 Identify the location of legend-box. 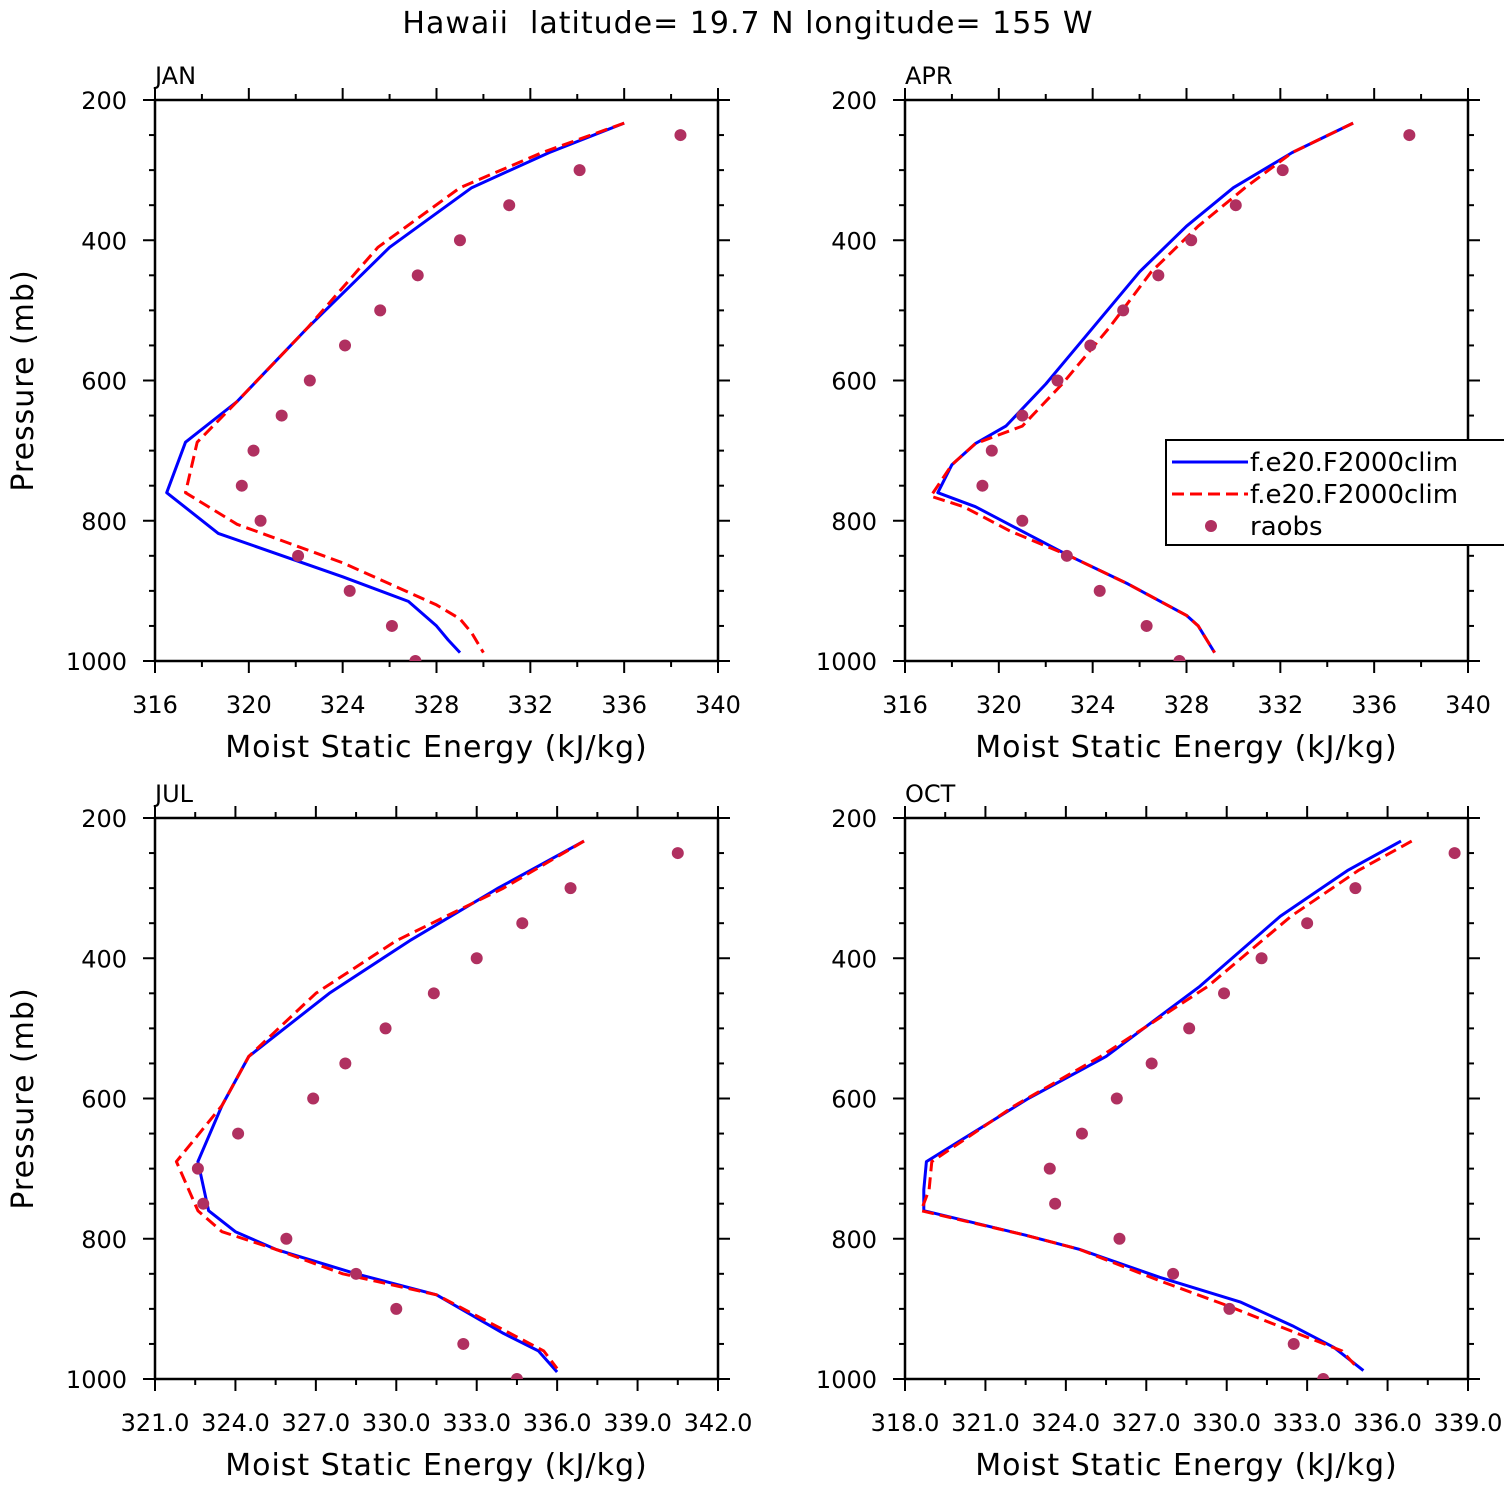
(1334, 492).